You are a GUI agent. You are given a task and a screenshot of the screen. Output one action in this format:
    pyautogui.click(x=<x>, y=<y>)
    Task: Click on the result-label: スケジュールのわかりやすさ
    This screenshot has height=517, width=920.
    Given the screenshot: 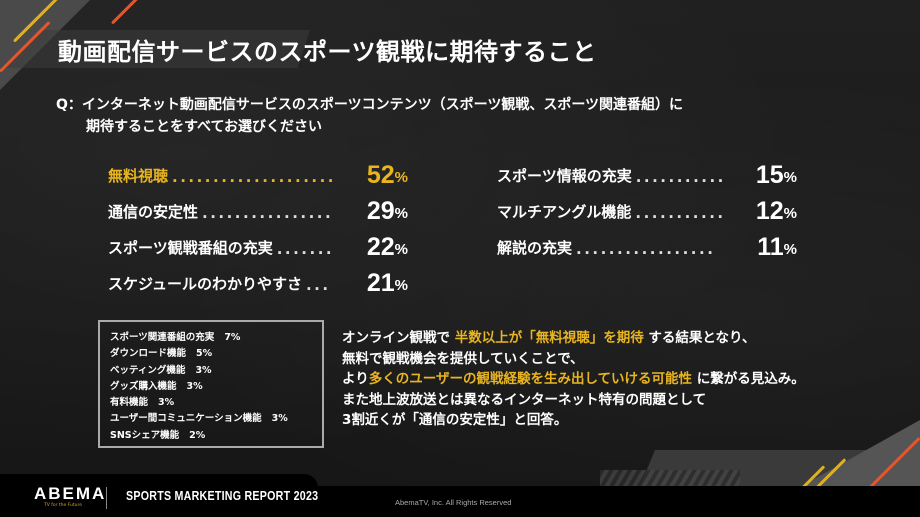 What is the action you would take?
    pyautogui.click(x=205, y=284)
    